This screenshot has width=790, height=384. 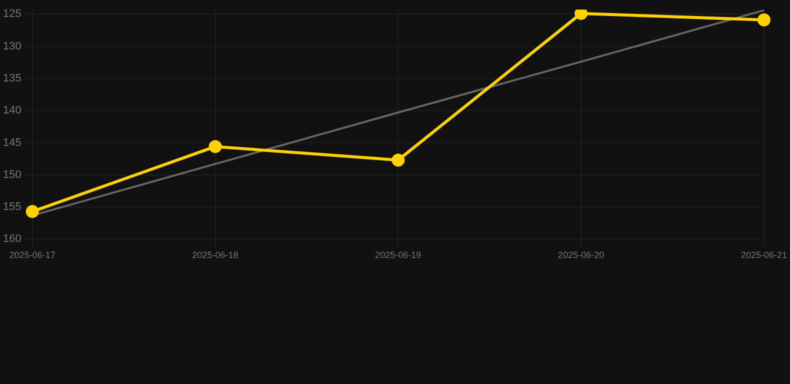 What do you see at coordinates (12, 174) in the screenshot?
I see `y-tick-label: 150` at bounding box center [12, 174].